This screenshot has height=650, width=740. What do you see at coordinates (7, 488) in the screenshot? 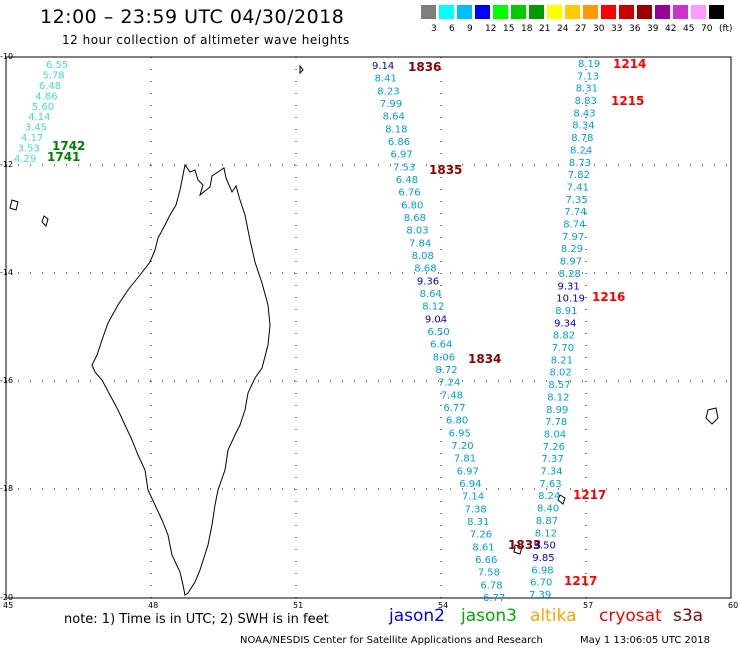
I see `lat-tick-label: -18` at bounding box center [7, 488].